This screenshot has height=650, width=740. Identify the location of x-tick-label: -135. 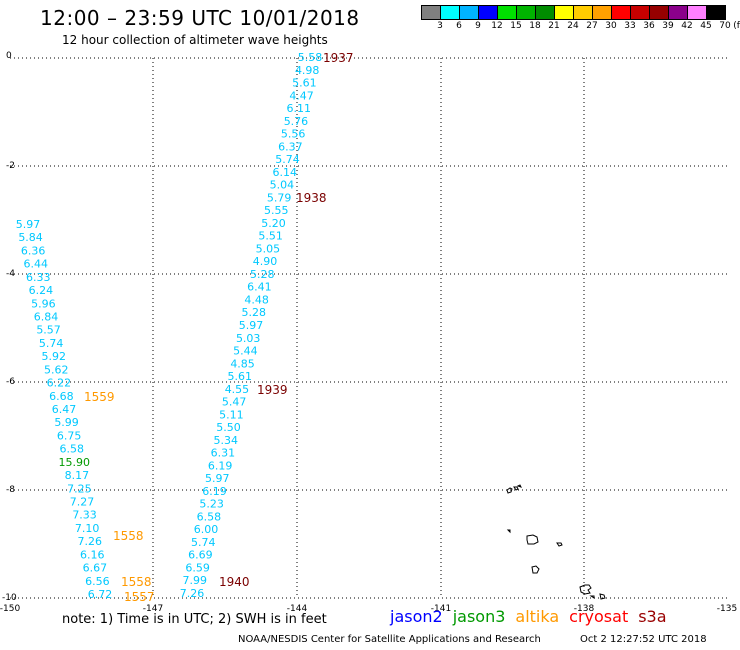
(727, 609).